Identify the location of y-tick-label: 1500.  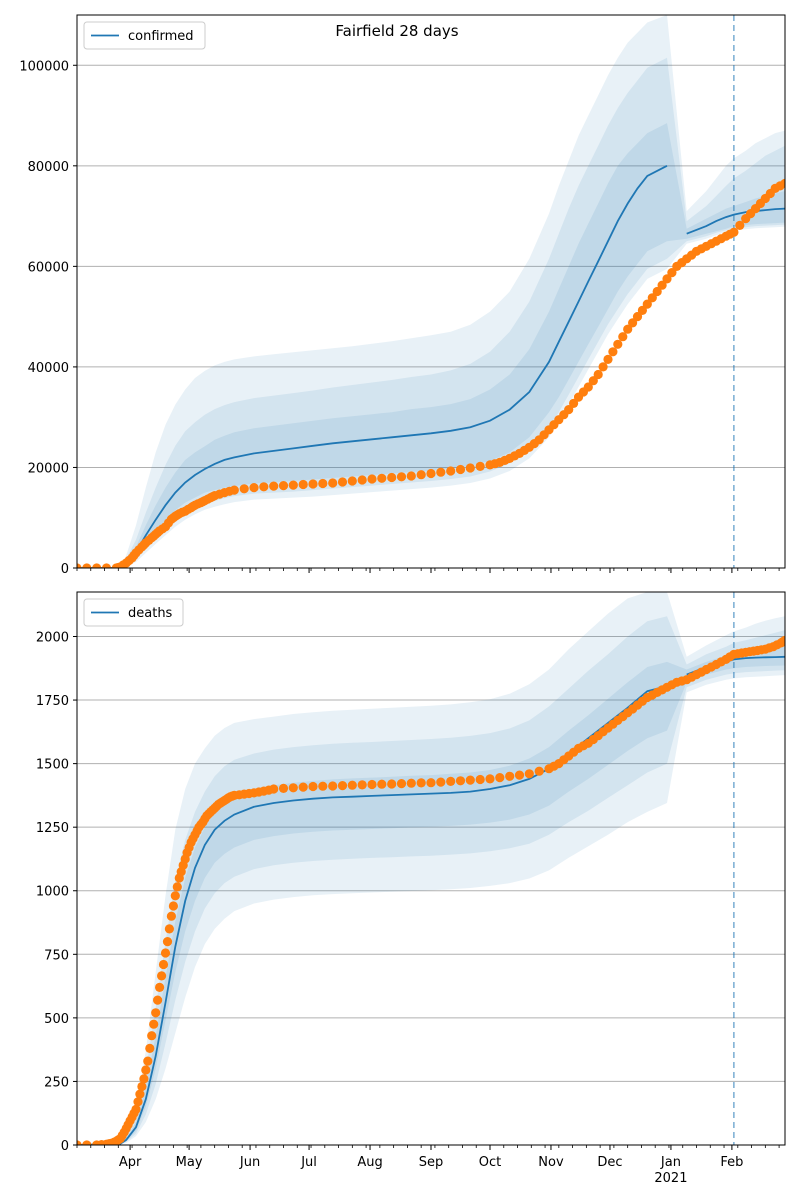
(52, 765).